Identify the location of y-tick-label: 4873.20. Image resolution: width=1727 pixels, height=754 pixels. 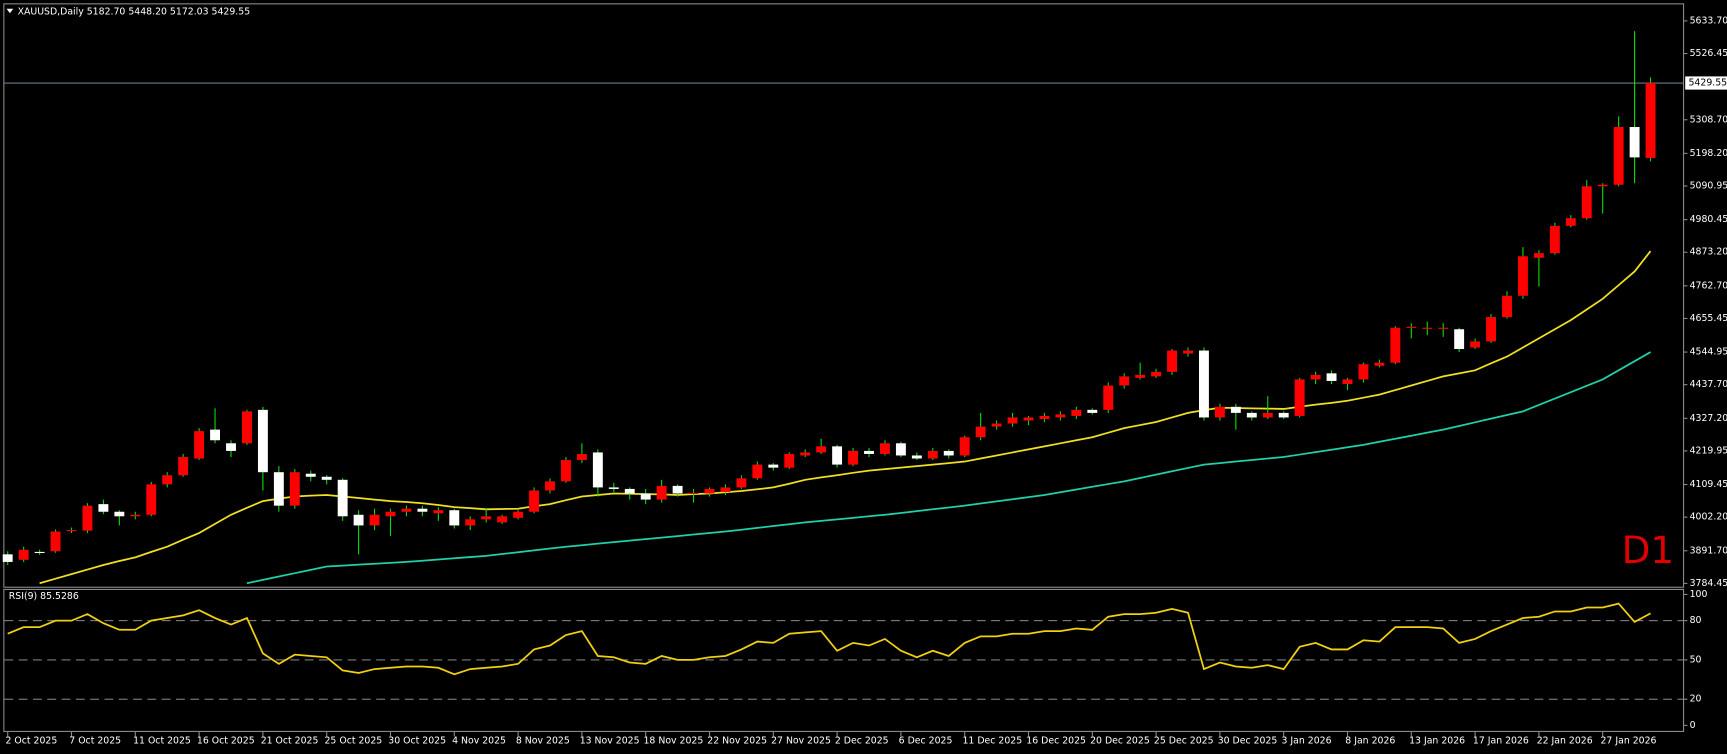
(1708, 252).